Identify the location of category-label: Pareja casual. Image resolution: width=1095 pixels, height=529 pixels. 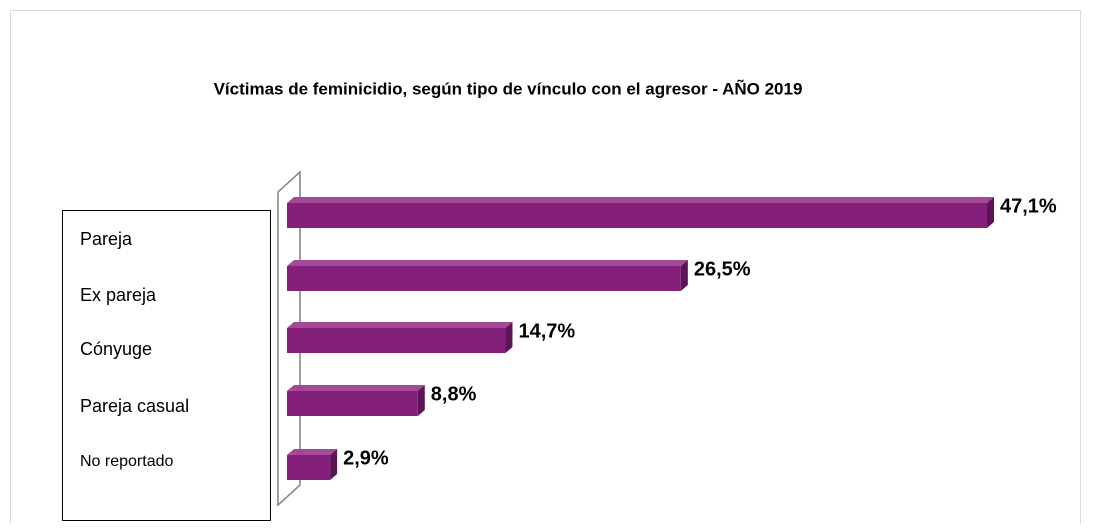
(134, 406).